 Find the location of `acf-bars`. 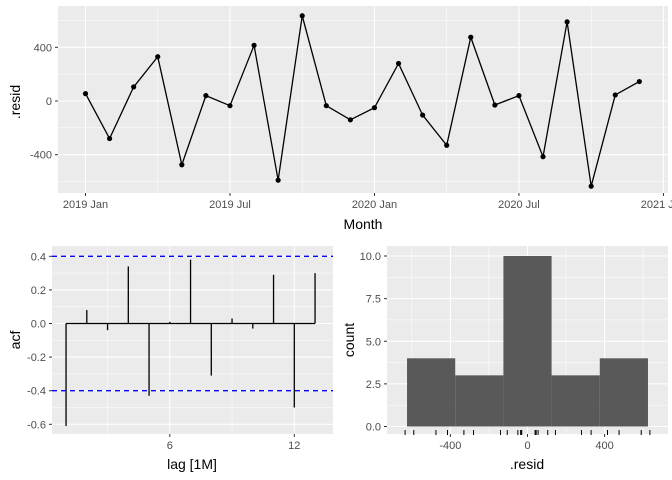

acf-bars is located at coordinates (192, 340).